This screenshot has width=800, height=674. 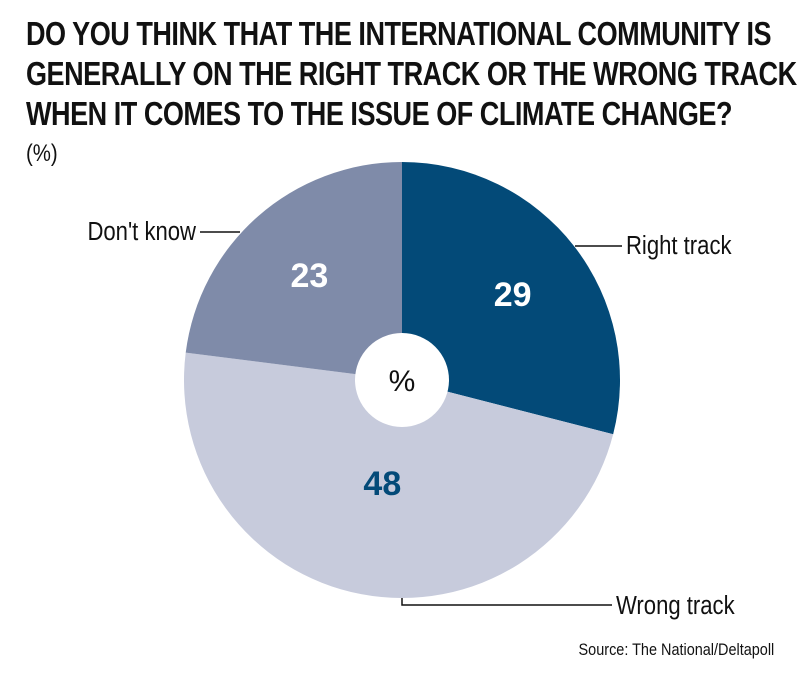 I want to click on donut-hole, so click(x=402, y=380).